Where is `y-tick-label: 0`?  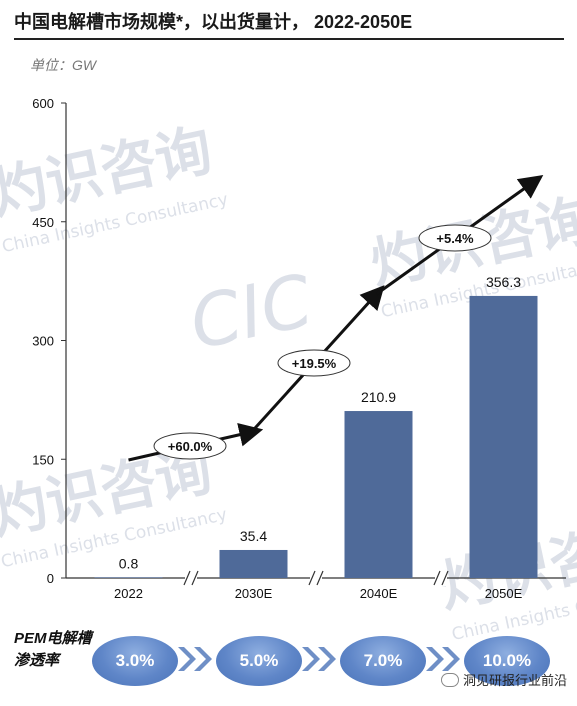
y-tick-label: 0 is located at coordinates (50, 578).